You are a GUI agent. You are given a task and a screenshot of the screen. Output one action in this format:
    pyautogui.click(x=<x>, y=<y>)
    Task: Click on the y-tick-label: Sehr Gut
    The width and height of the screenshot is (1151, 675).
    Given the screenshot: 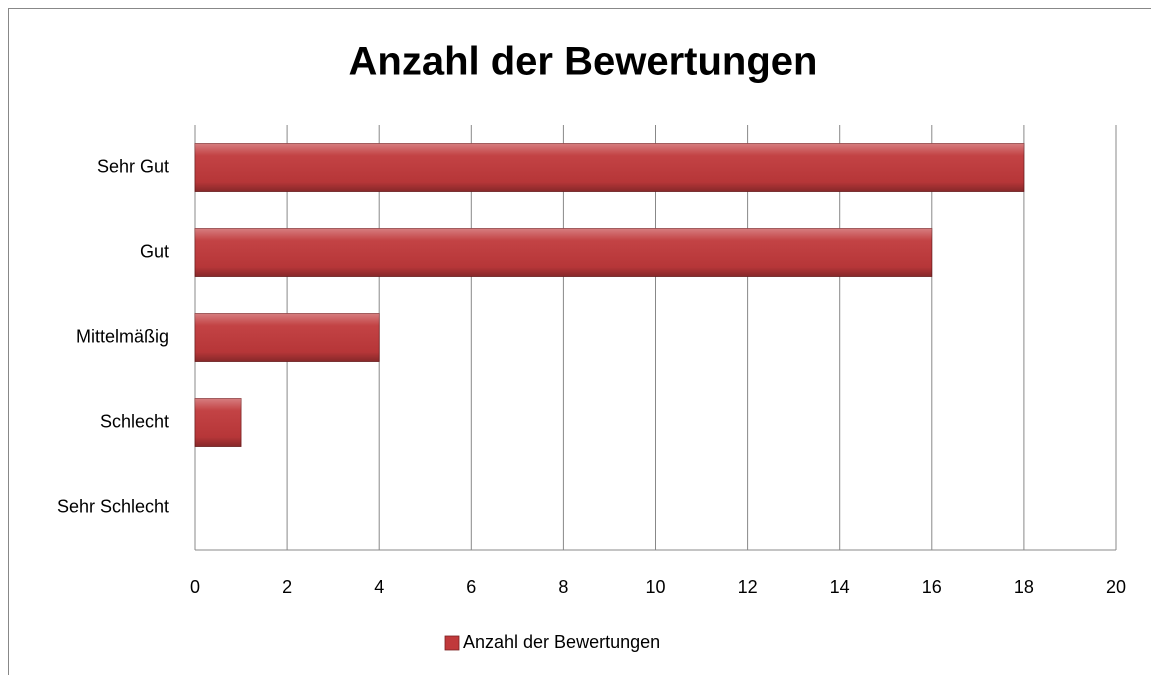 What is the action you would take?
    pyautogui.click(x=133, y=166)
    